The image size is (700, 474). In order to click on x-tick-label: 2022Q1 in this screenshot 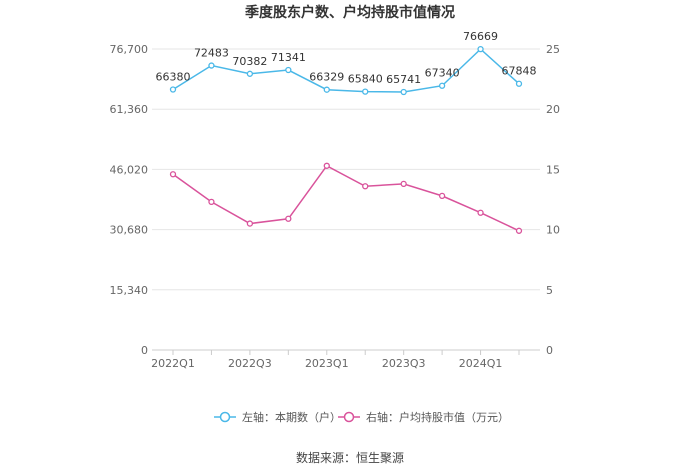, I will do `click(173, 363)`.